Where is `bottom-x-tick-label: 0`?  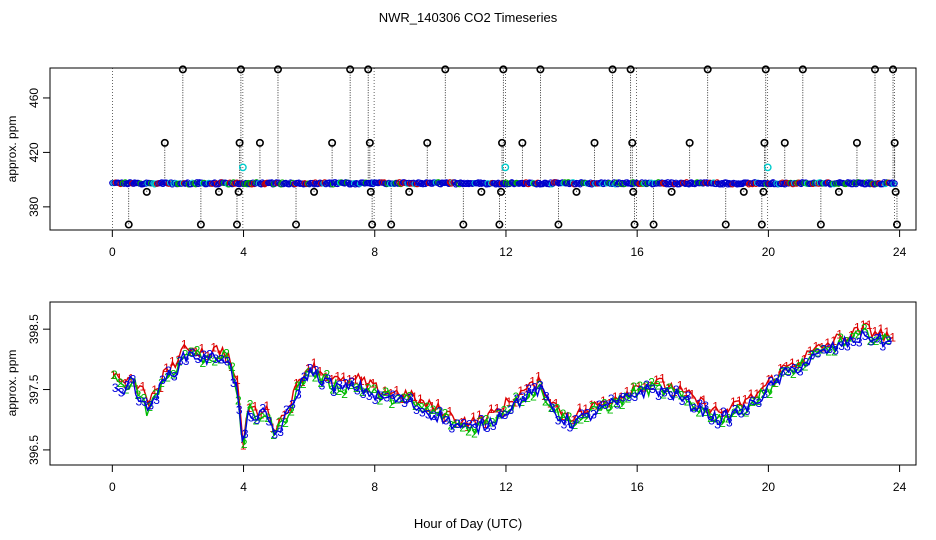 bottom-x-tick-label: 0 is located at coordinates (112, 487).